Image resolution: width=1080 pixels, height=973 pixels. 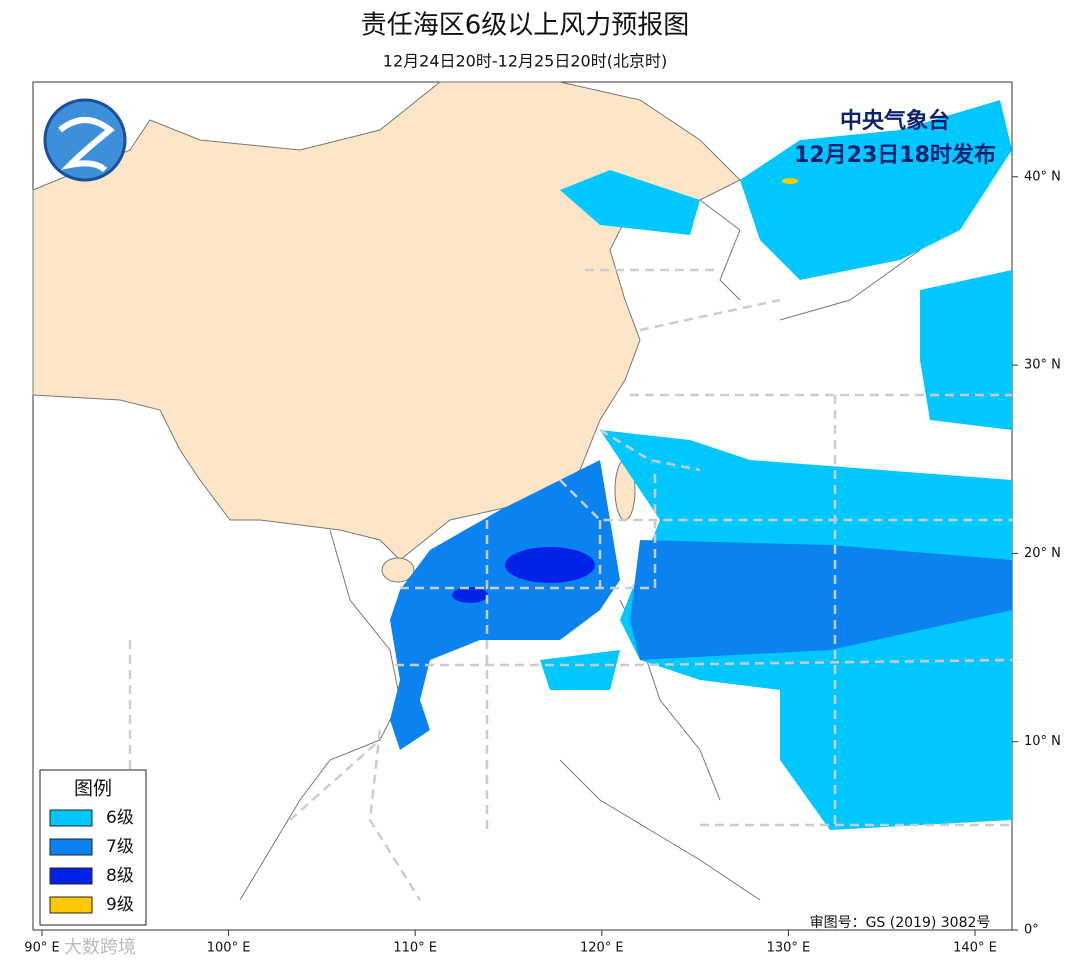 I want to click on legend-title: 图例, so click(x=93, y=789).